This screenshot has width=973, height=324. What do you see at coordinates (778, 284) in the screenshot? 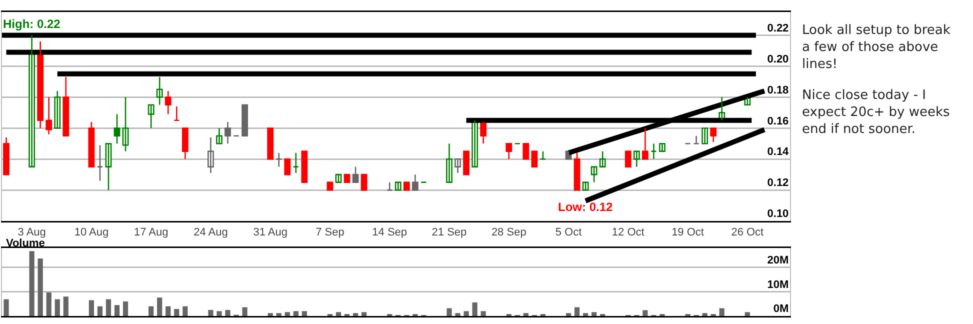
I see `y-tick-label: 10M` at bounding box center [778, 284].